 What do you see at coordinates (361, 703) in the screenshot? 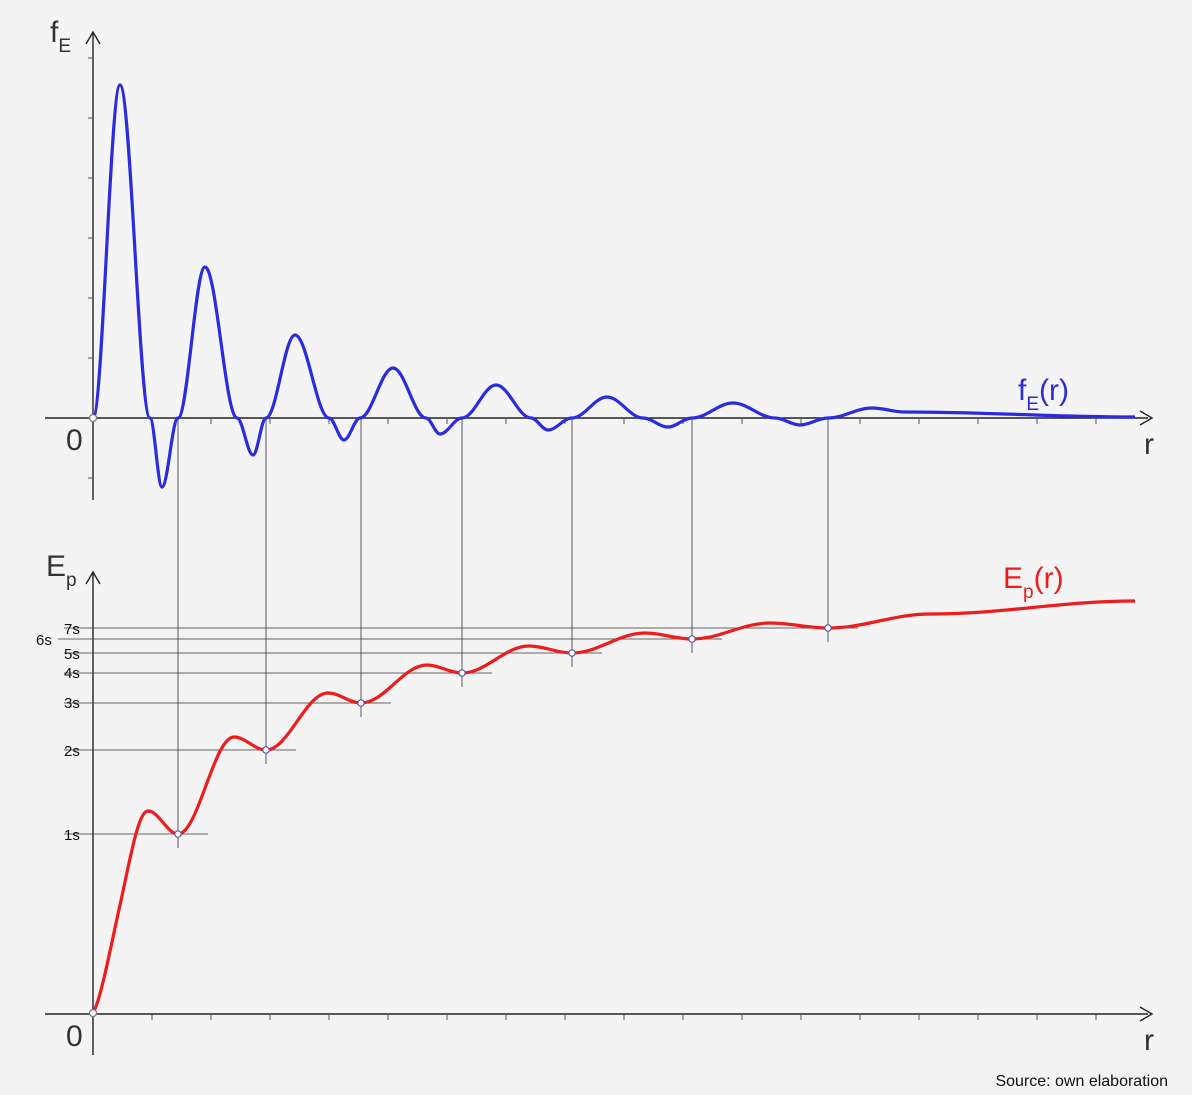
I see `min-marker-3s` at bounding box center [361, 703].